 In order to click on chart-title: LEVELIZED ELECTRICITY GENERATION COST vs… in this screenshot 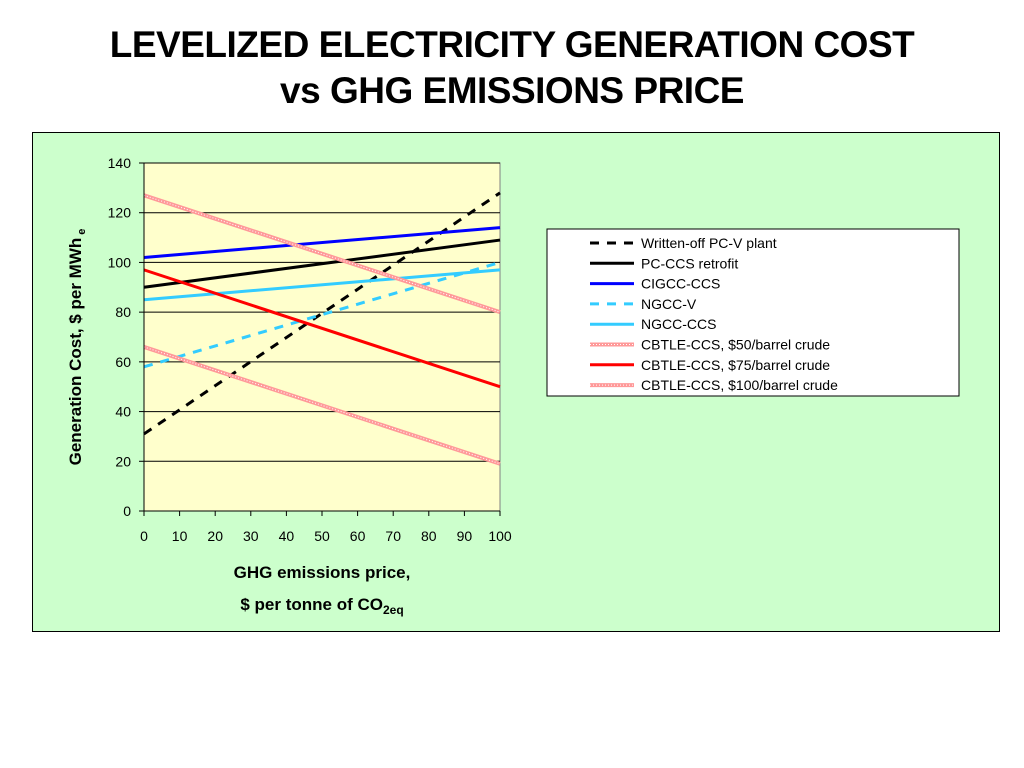, I will do `click(512, 68)`.